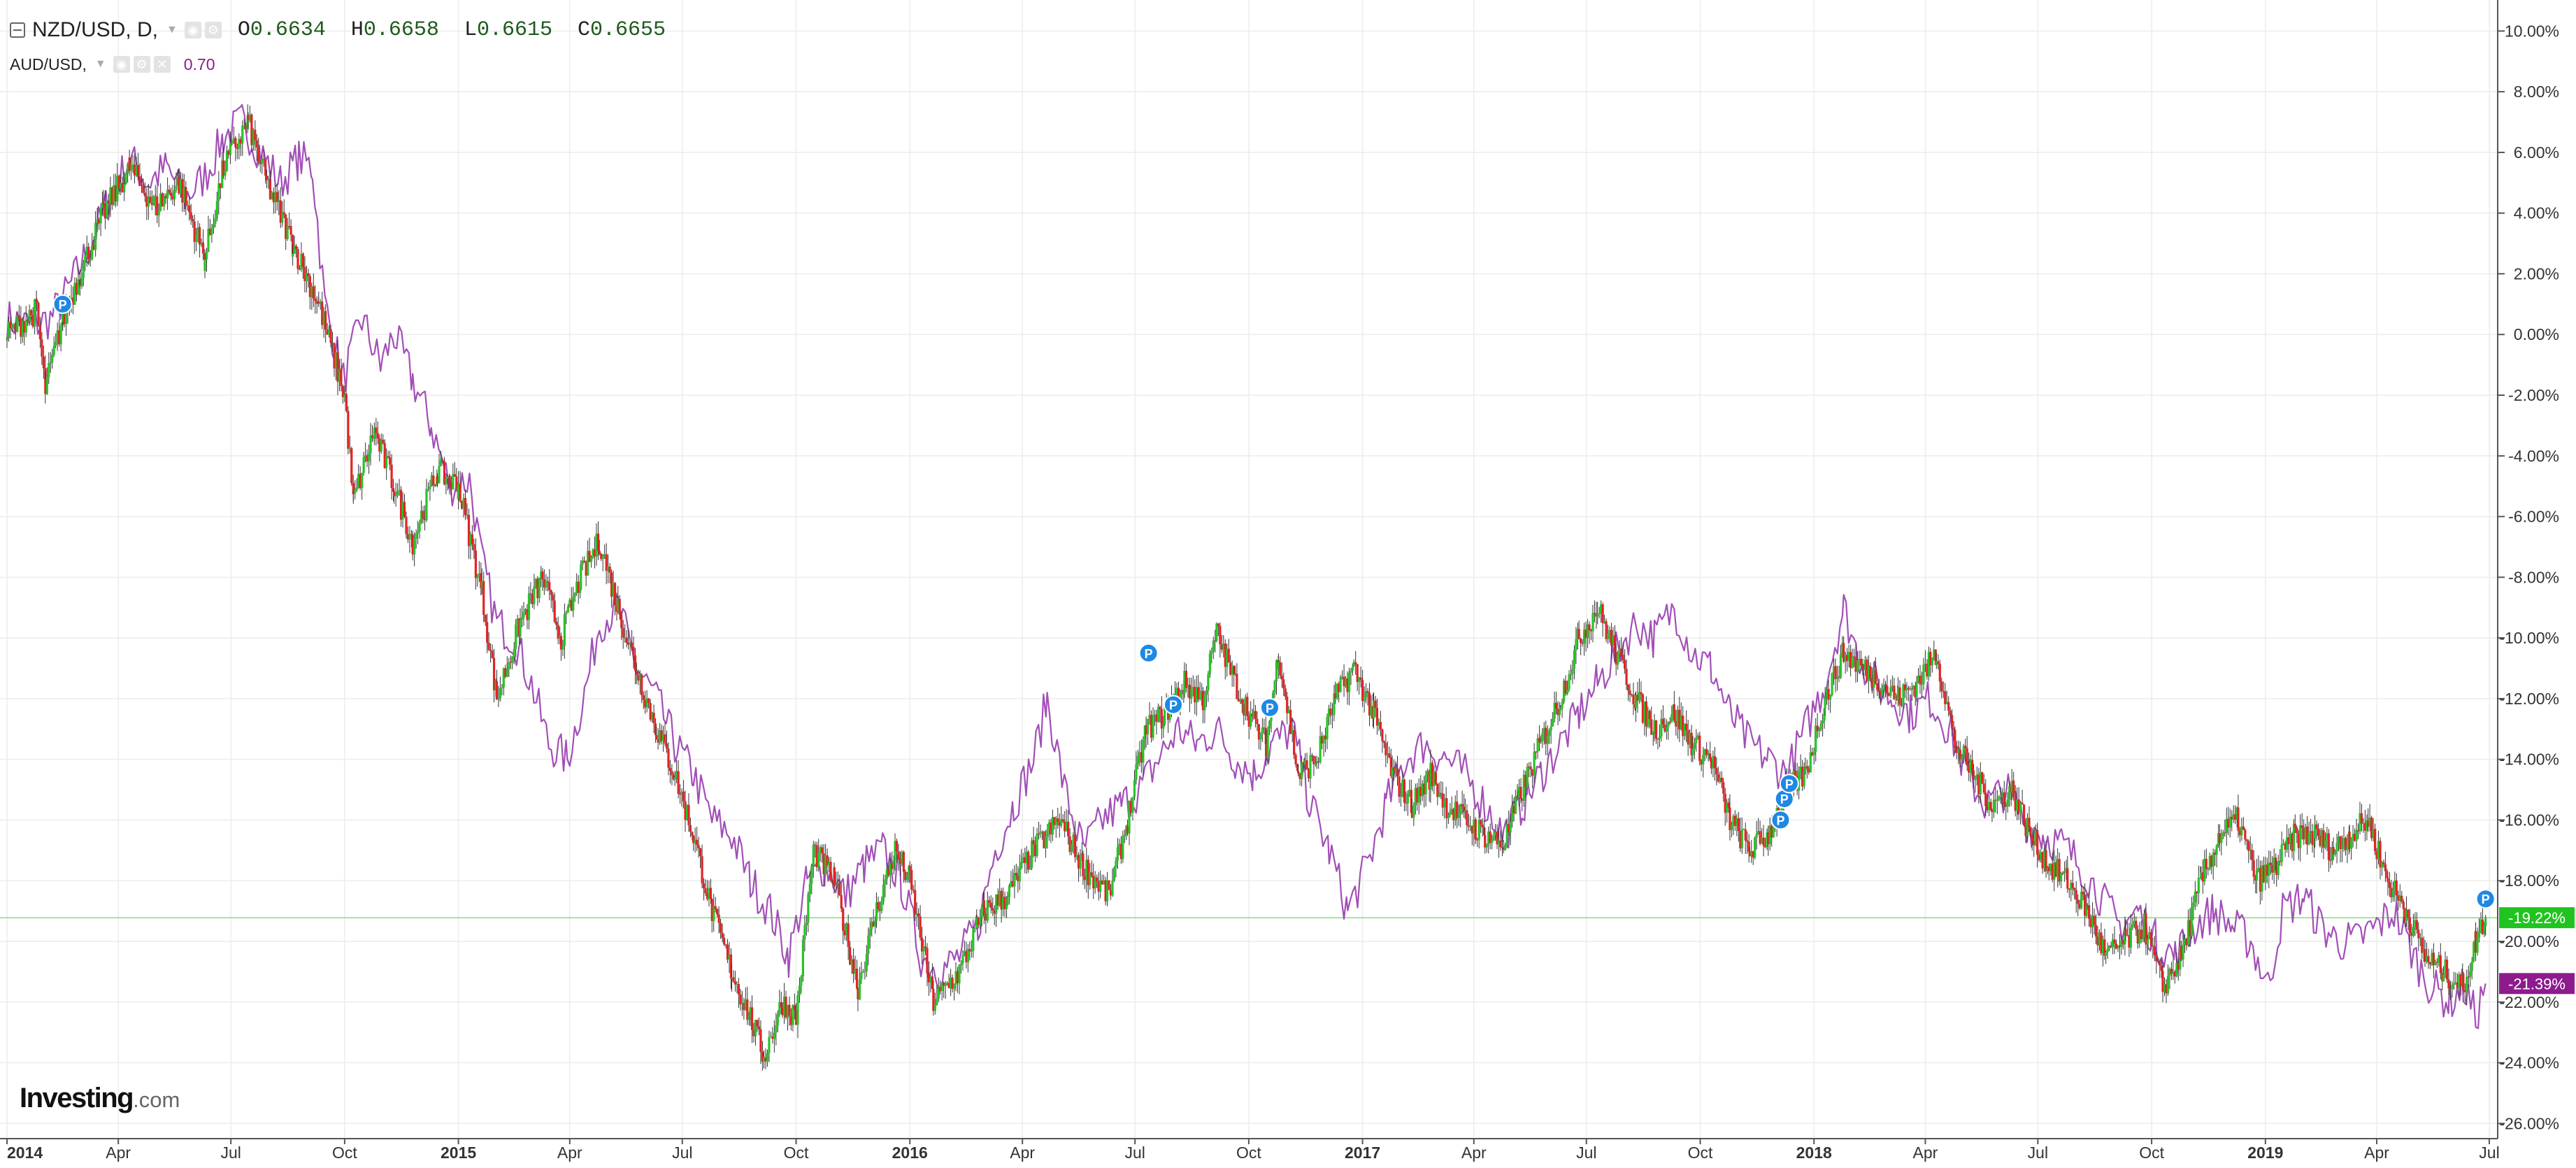 This screenshot has width=2576, height=1168. I want to click on x-tick-label: Apr, so click(1474, 1153).